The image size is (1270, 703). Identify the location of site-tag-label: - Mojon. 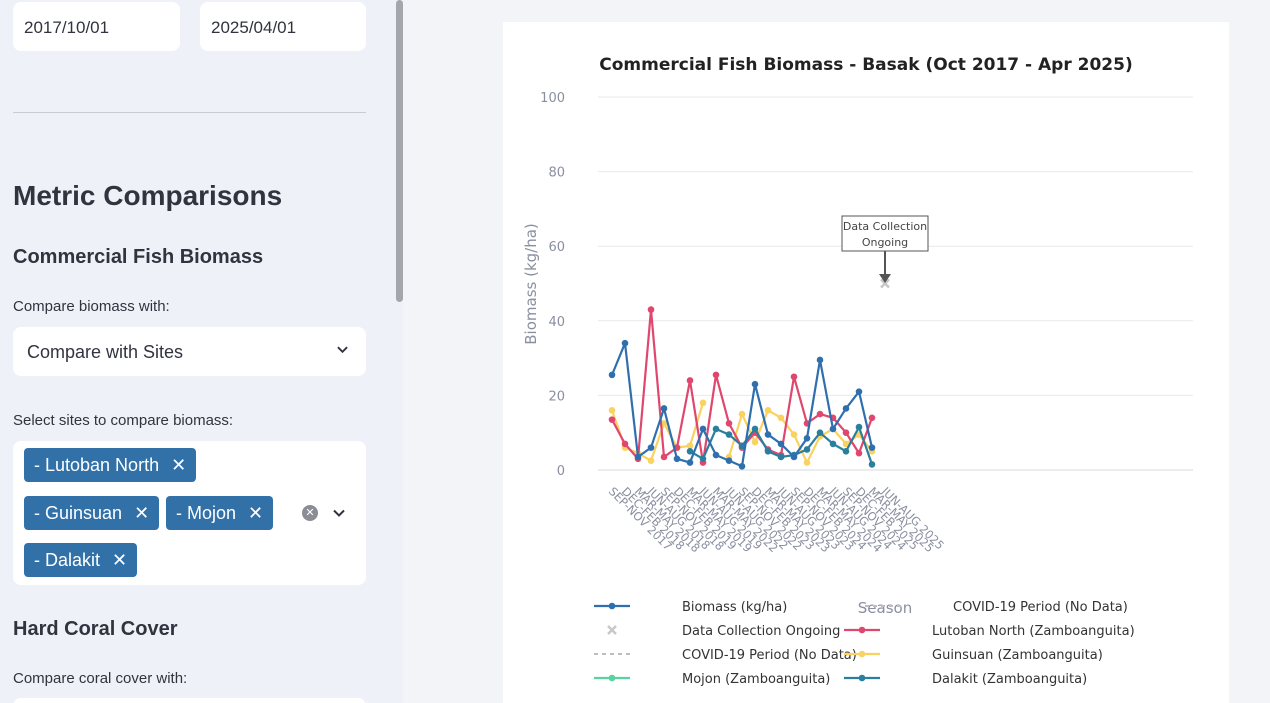
(206, 512).